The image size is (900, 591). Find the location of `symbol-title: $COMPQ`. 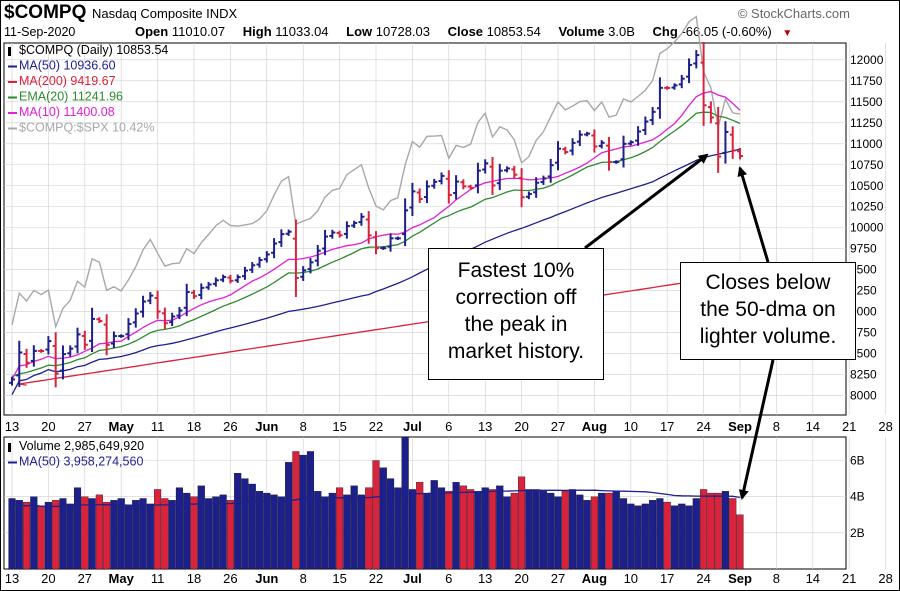

symbol-title: $COMPQ is located at coordinates (45, 12).